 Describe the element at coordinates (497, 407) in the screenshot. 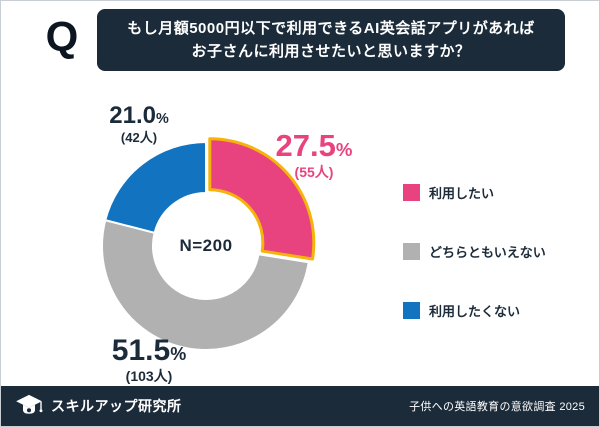

I see `survey-source-text: 子供への英語教育の意欲調査 2025` at that location.